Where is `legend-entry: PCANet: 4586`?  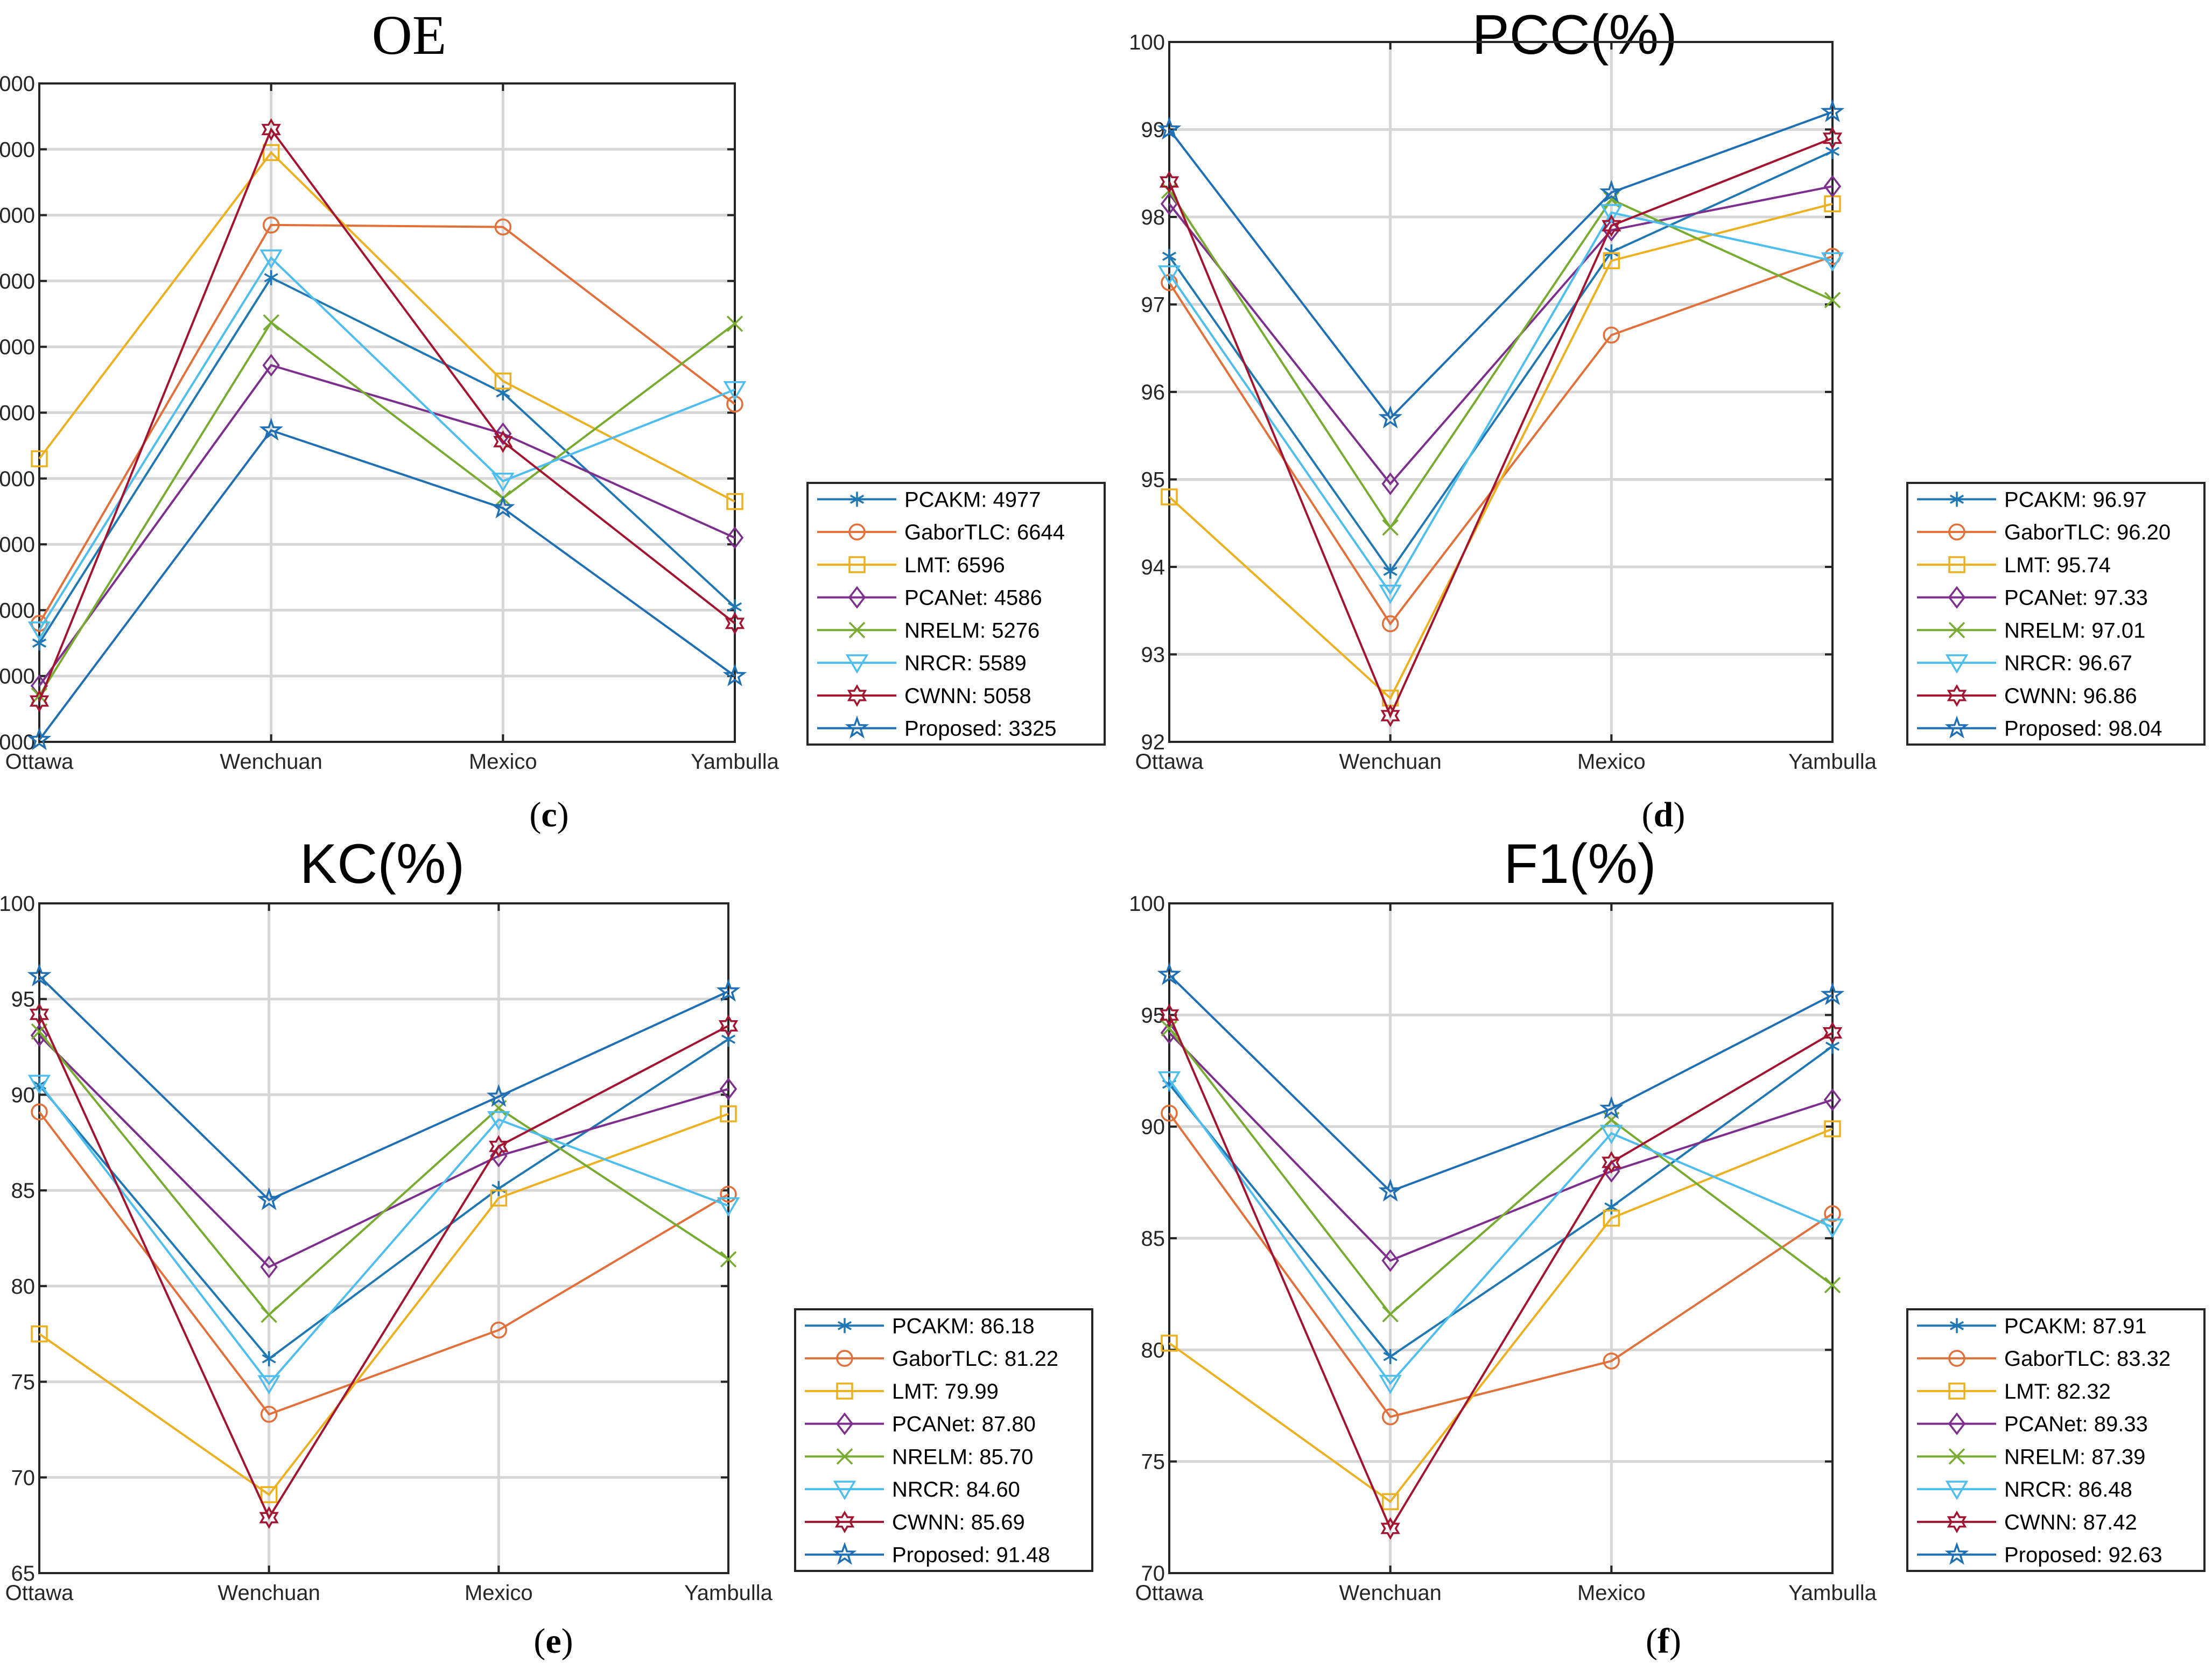
legend-entry: PCANet: 4586 is located at coordinates (929, 598).